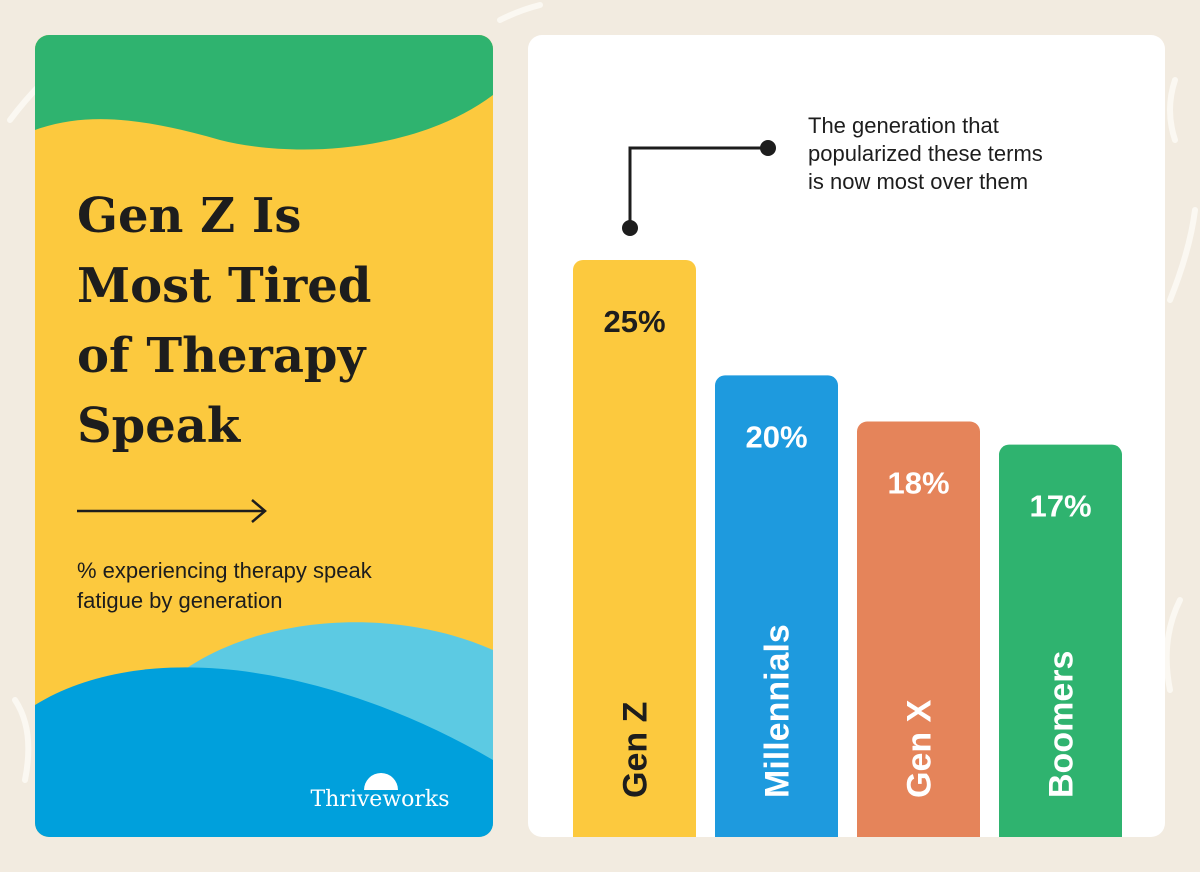  Describe the element at coordinates (776, 436) in the screenshot. I see `value-label: 20%` at that location.